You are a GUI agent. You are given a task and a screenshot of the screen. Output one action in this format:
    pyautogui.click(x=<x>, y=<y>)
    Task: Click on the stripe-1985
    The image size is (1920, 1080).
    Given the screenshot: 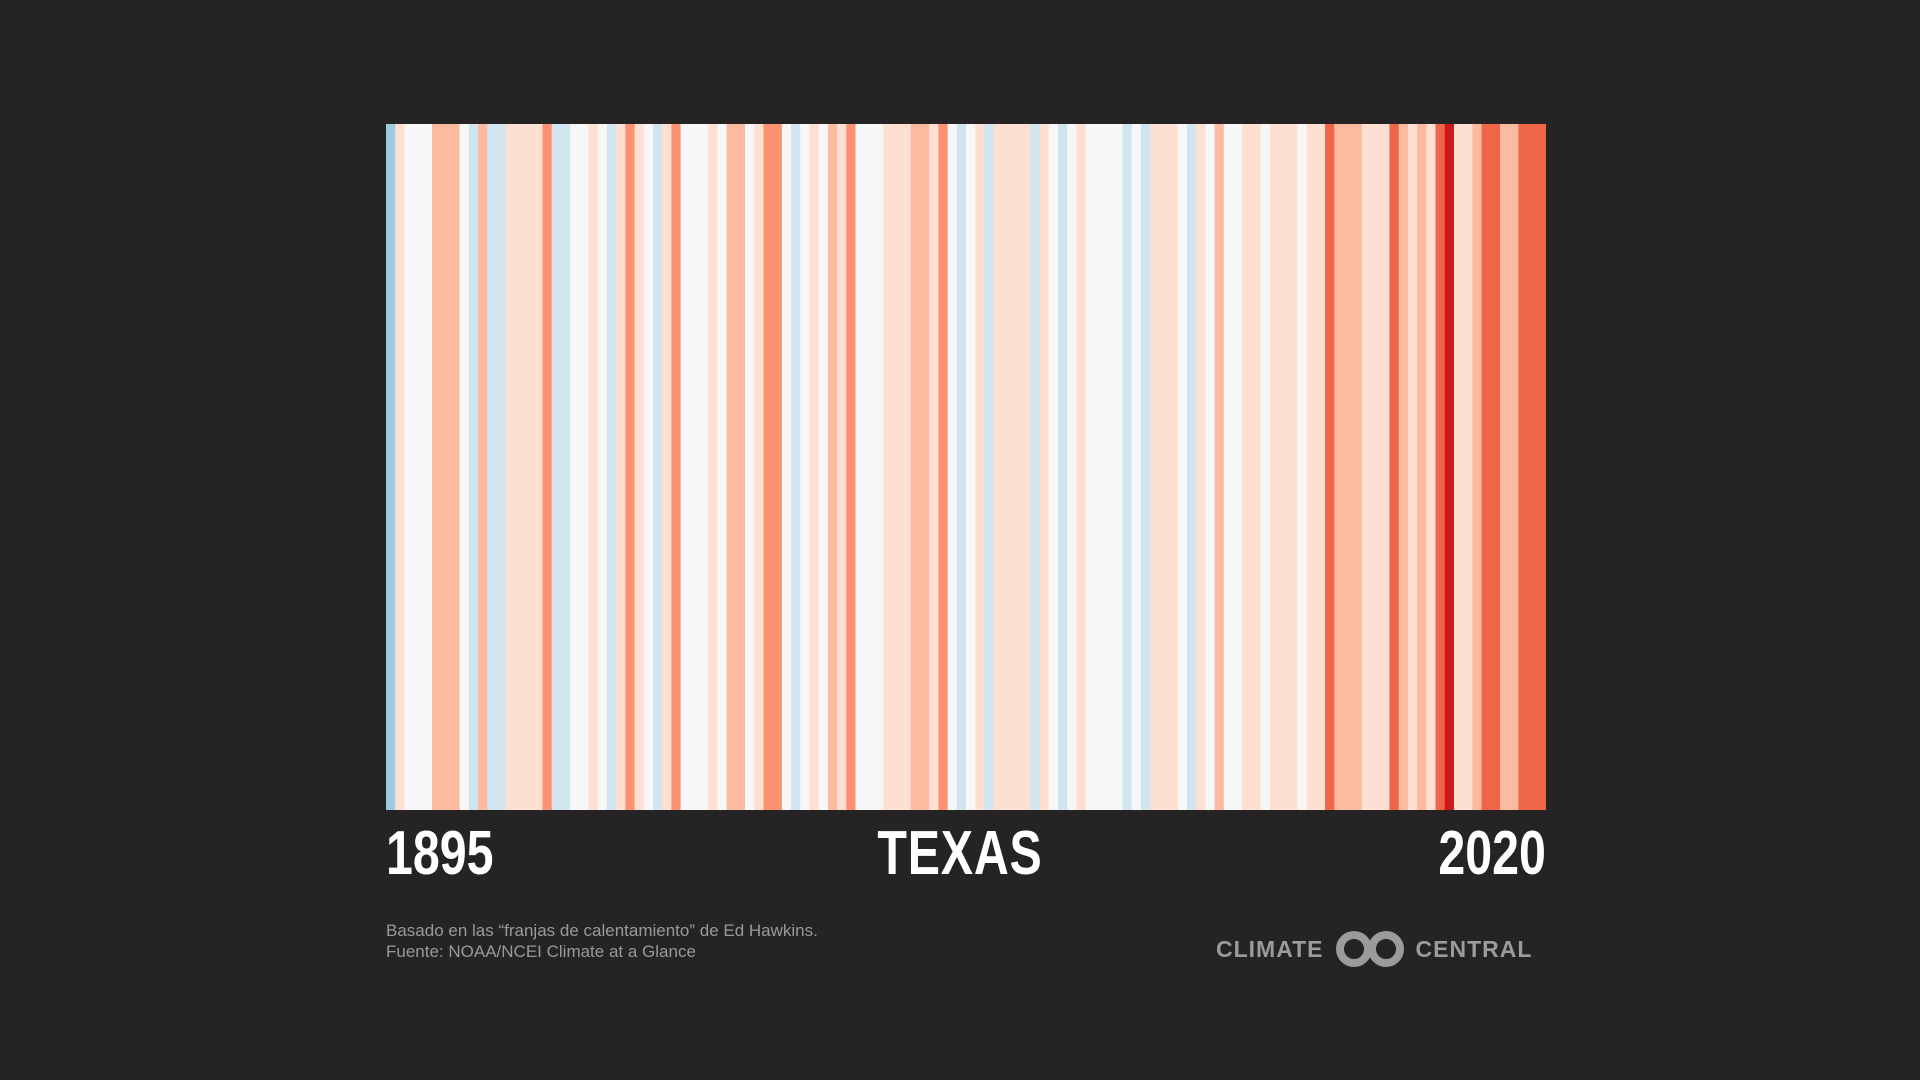 What is the action you would take?
    pyautogui.click(x=1219, y=467)
    